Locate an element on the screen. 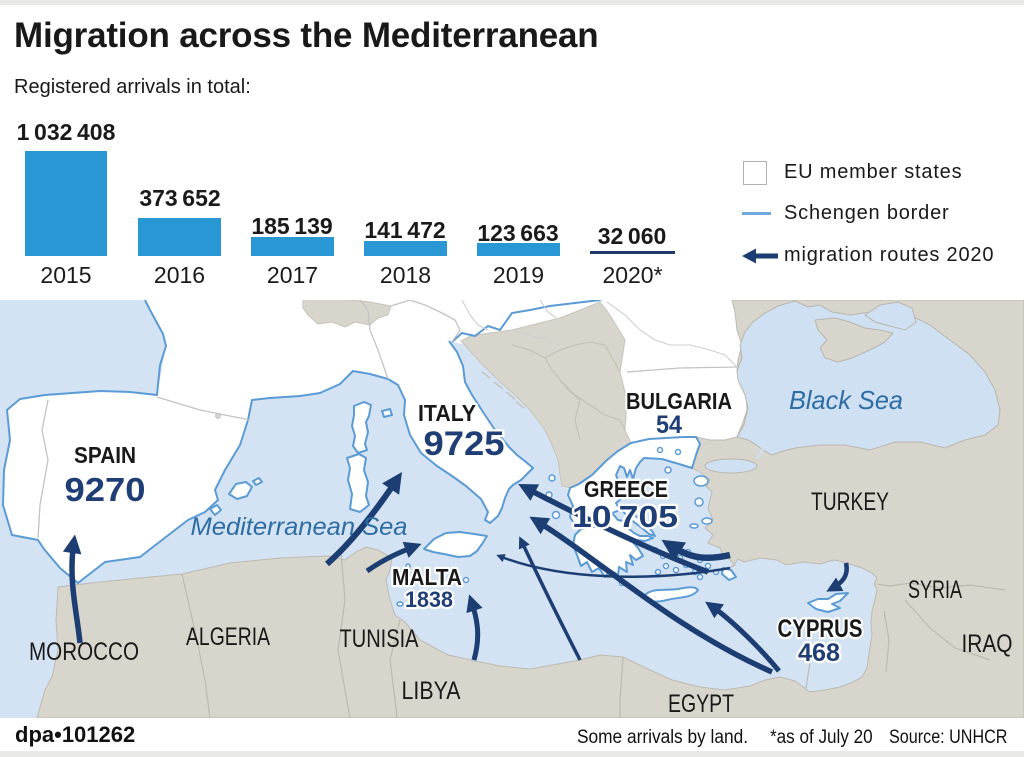 The image size is (1024, 757). svg-text: 9270 is located at coordinates (105, 489).